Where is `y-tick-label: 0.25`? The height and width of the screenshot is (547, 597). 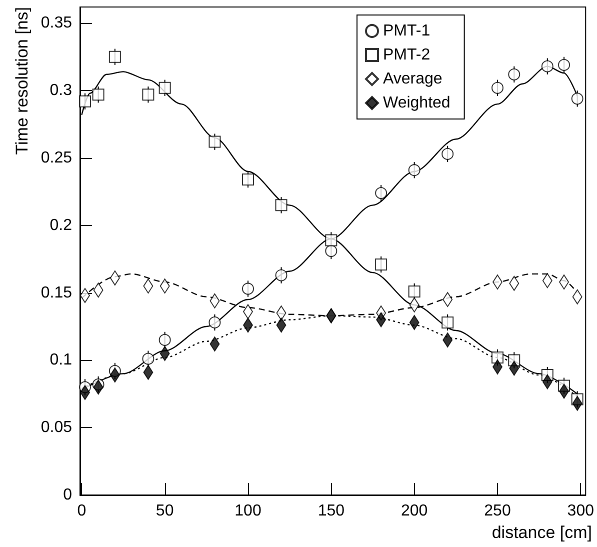 y-tick-label: 0.25 is located at coordinates (56, 157).